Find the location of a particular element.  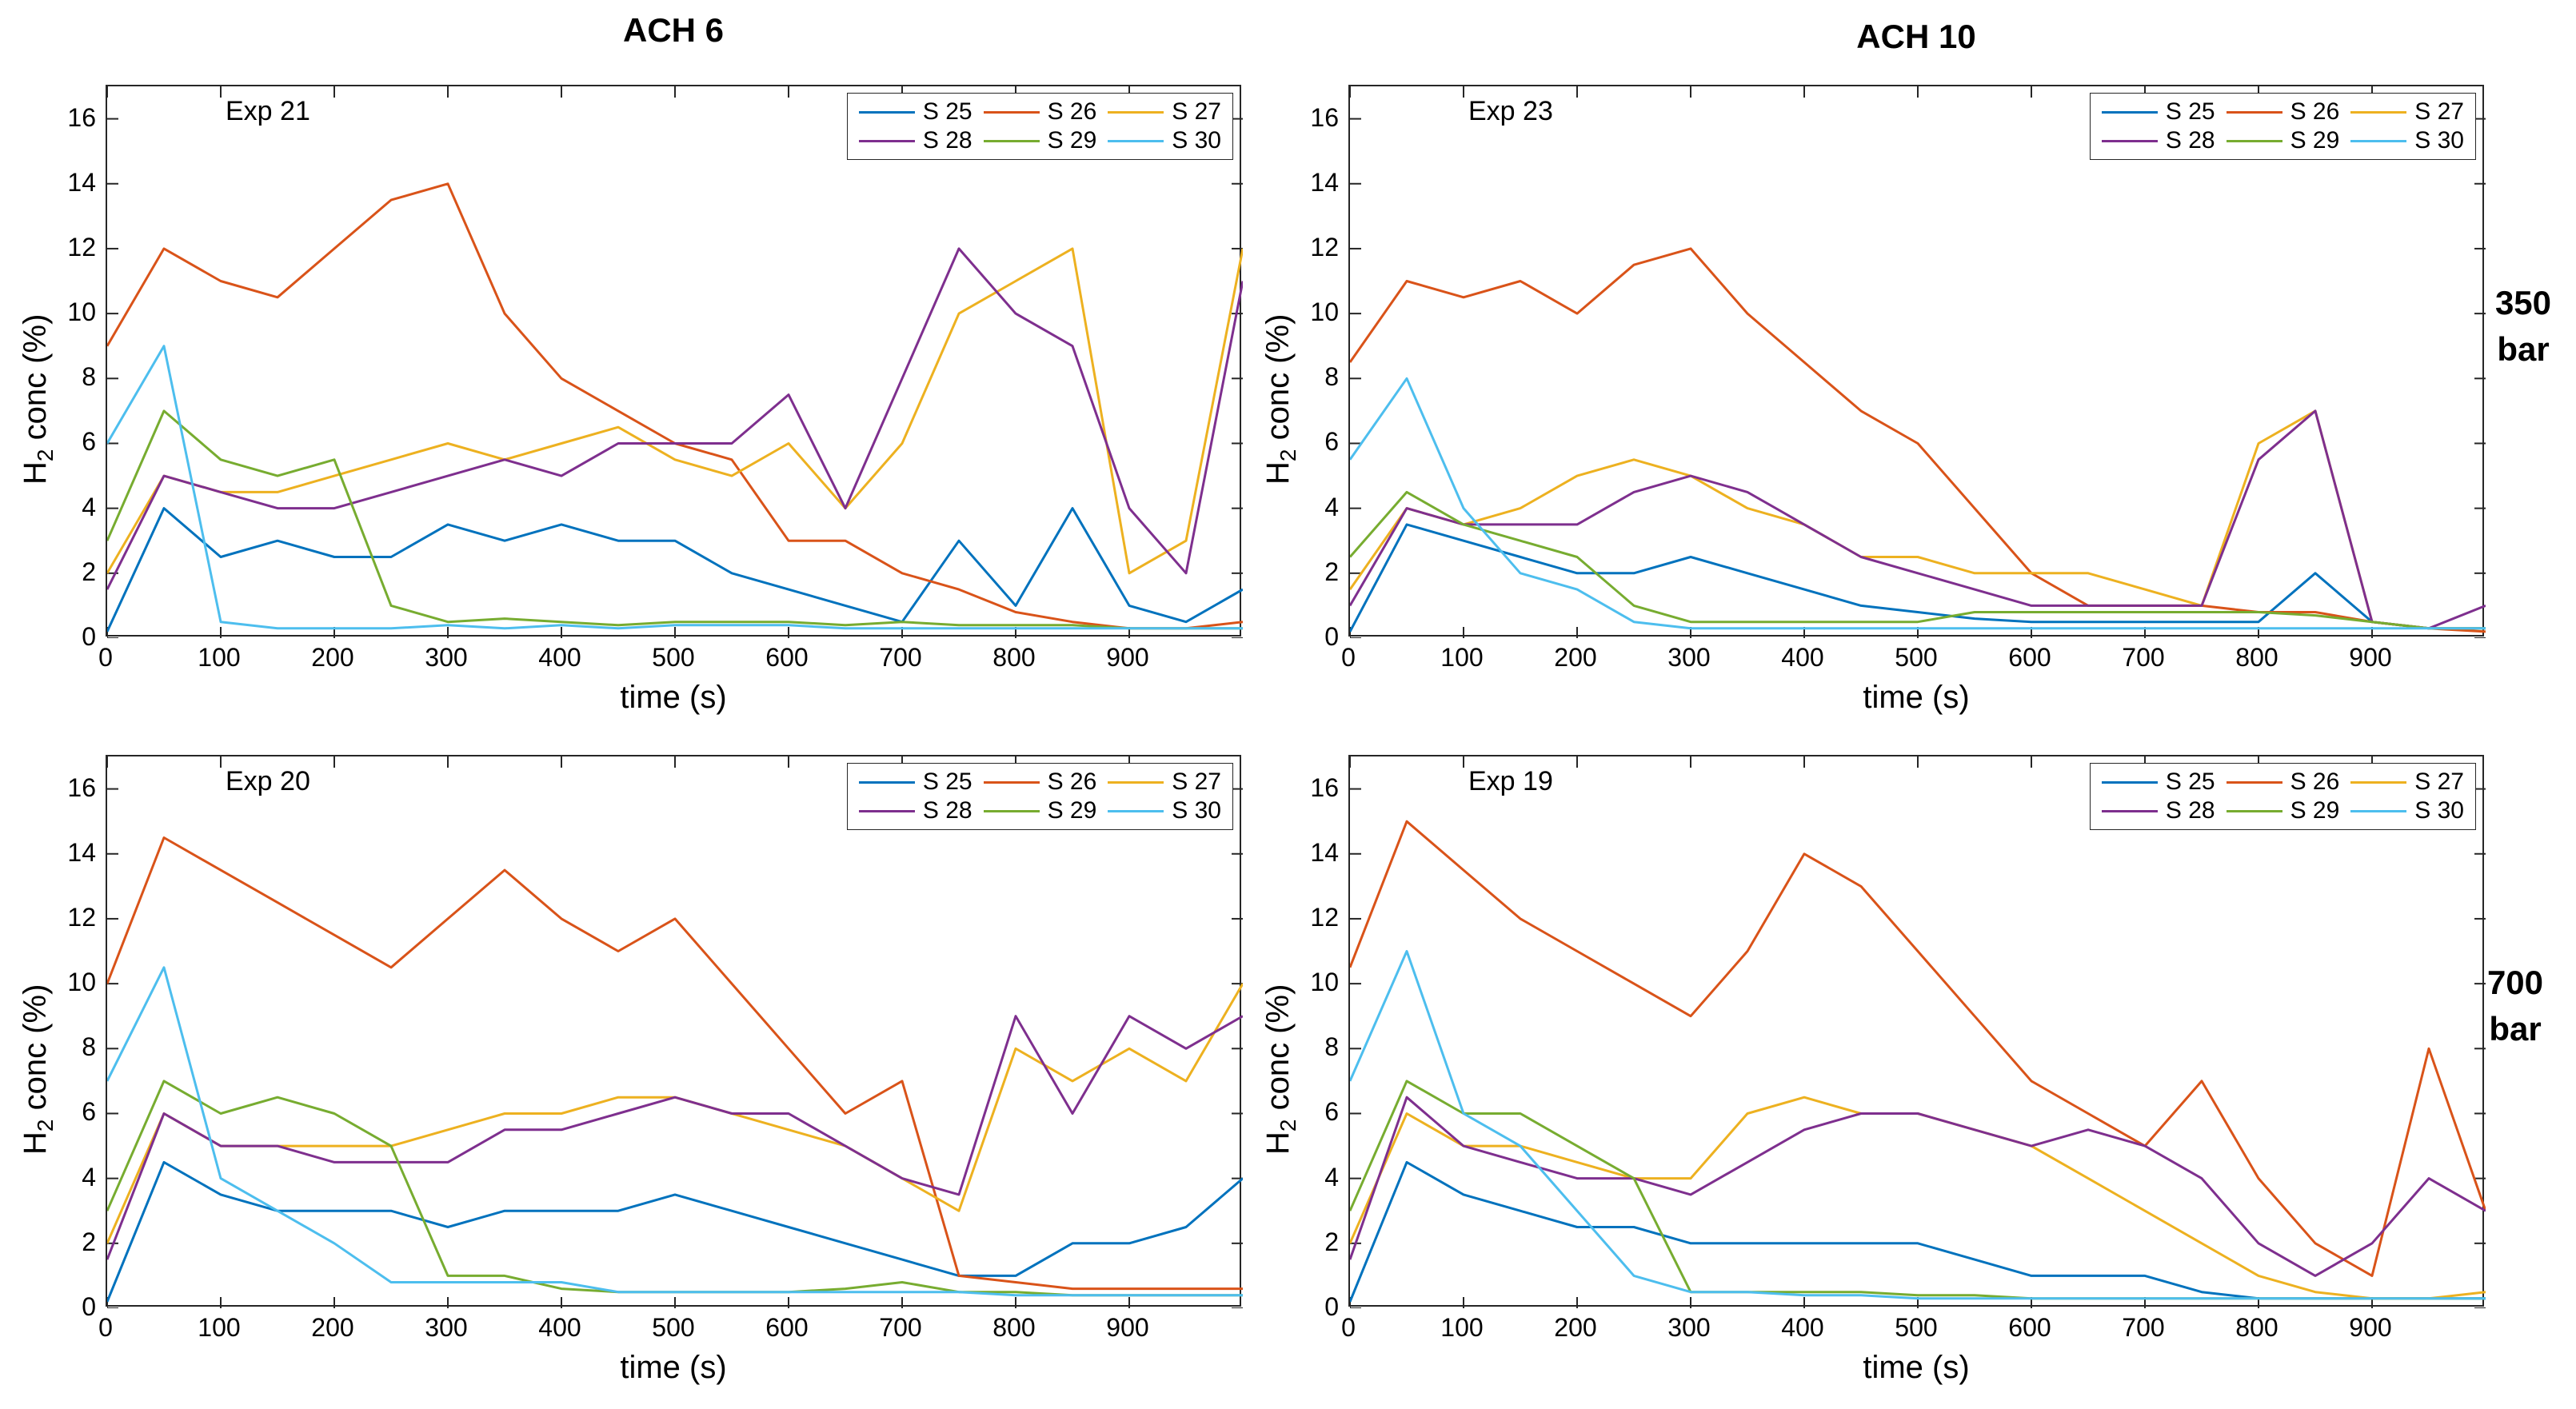

row-title-350-unit: bar is located at coordinates (2523, 349).